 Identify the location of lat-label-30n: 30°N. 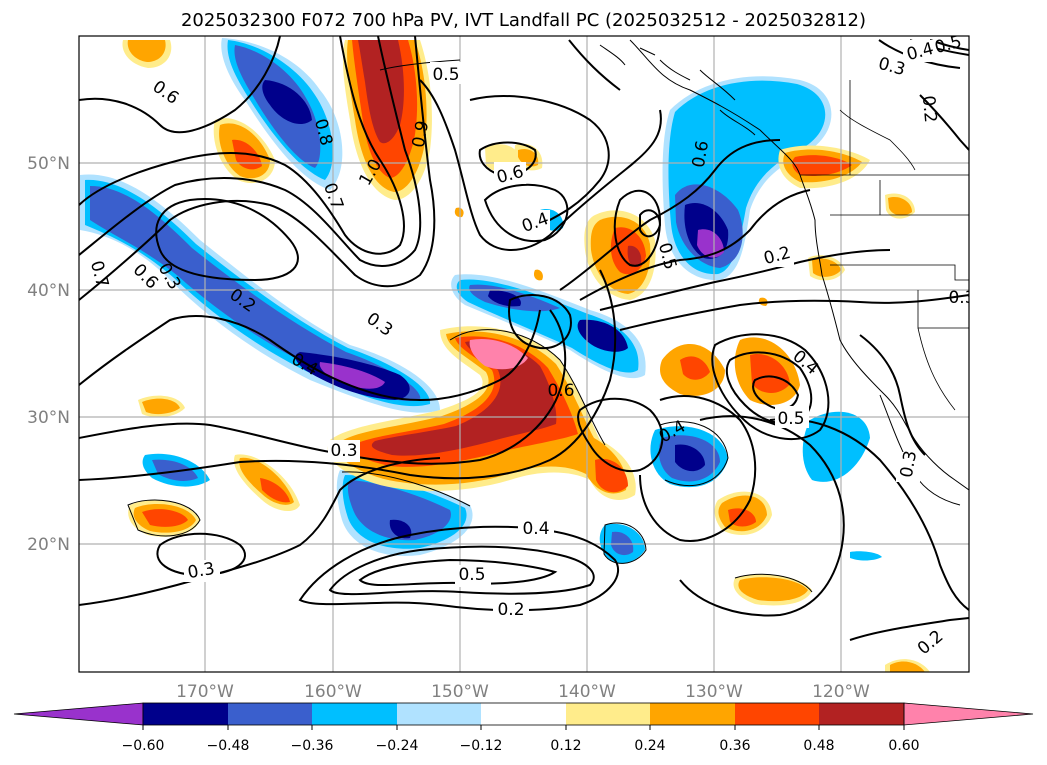
(48, 418).